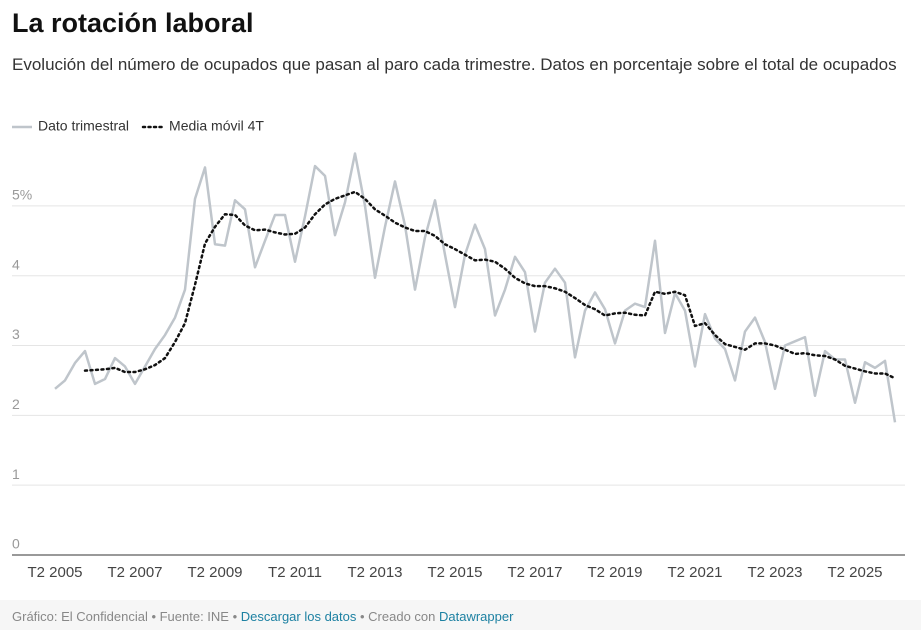 The width and height of the screenshot is (921, 630). Describe the element at coordinates (694, 572) in the screenshot. I see `x-tick-label: T2 2021` at that location.